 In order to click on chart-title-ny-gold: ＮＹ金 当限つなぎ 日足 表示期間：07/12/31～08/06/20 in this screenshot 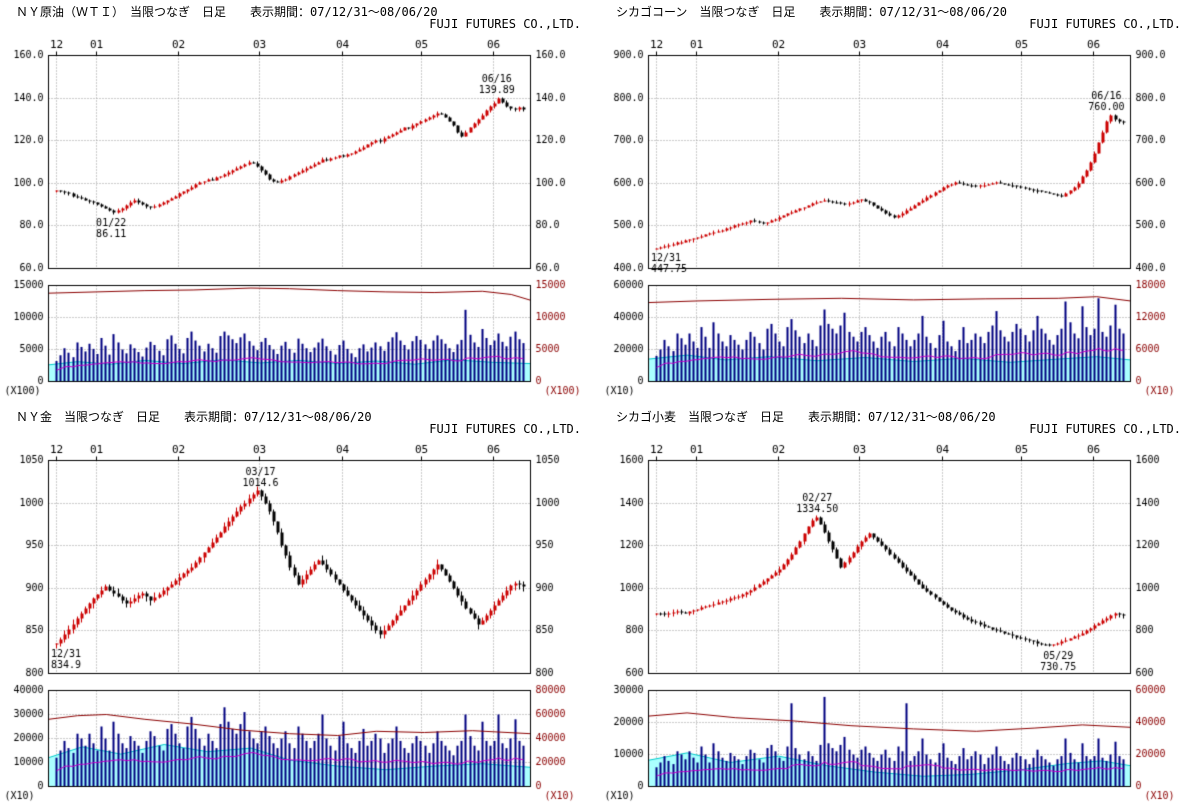, I will do `click(194, 417)`.